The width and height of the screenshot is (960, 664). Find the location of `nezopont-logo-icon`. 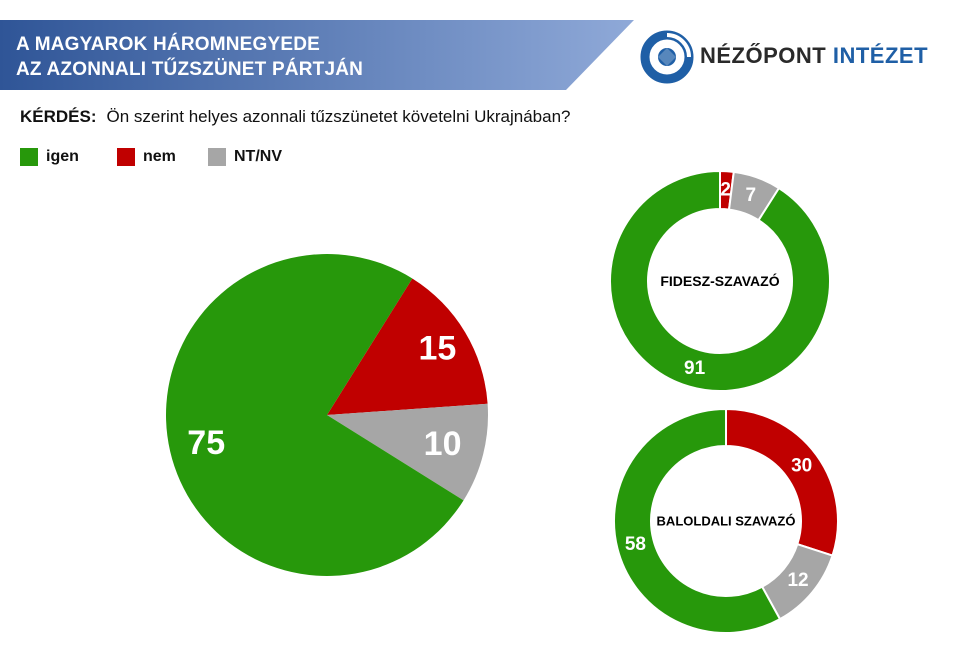

nezopont-logo-icon is located at coordinates (667, 57).